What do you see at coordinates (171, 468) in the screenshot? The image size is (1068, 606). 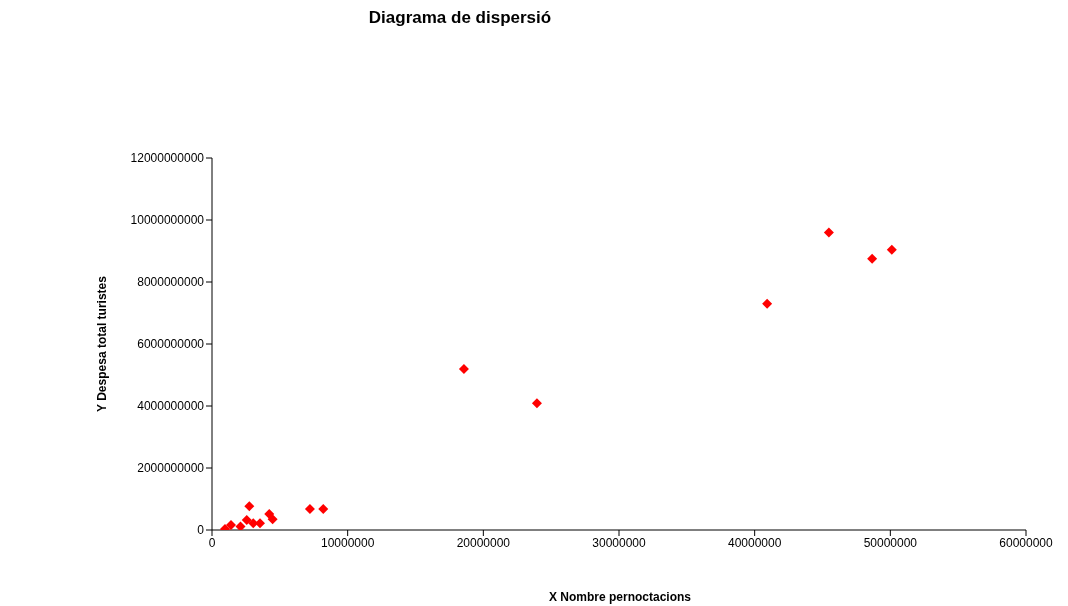 I see `y-tick-label: 2000000000` at bounding box center [171, 468].